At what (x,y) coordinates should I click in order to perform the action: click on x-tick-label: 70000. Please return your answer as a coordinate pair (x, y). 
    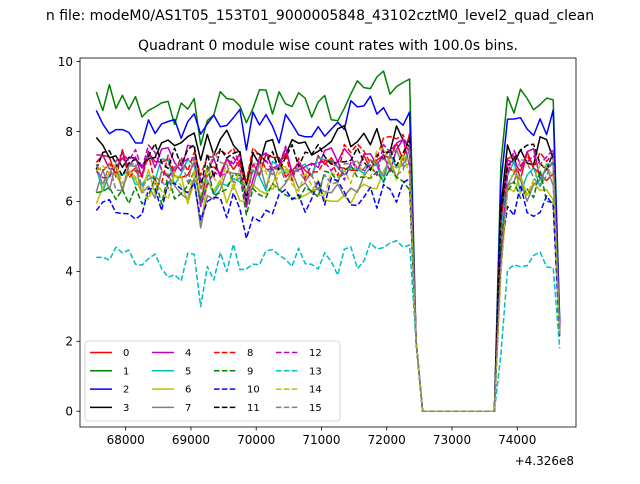
    Looking at the image, I should click on (256, 440).